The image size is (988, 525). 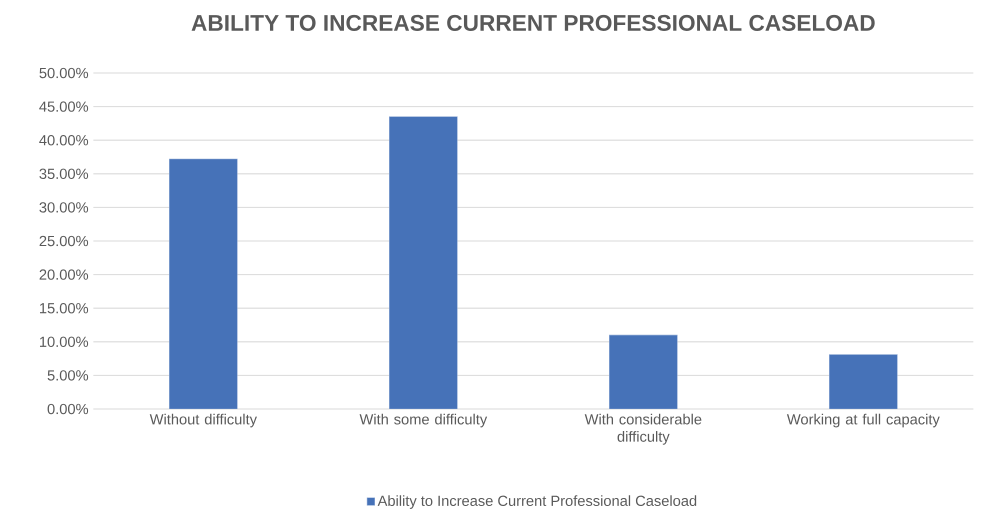 I want to click on y-tick-label: 25.00%, so click(x=64, y=241).